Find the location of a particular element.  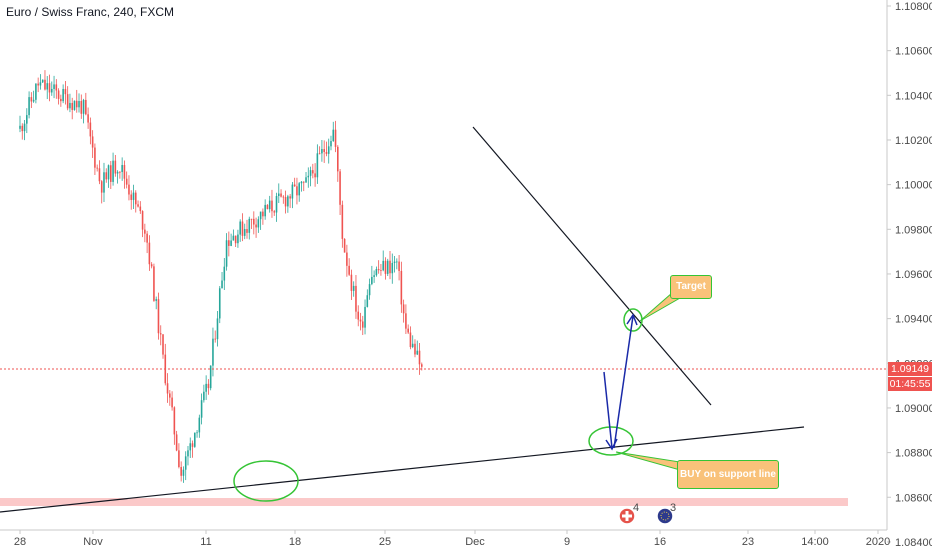

price-axis-label: 1.10600 is located at coordinates (913, 52).